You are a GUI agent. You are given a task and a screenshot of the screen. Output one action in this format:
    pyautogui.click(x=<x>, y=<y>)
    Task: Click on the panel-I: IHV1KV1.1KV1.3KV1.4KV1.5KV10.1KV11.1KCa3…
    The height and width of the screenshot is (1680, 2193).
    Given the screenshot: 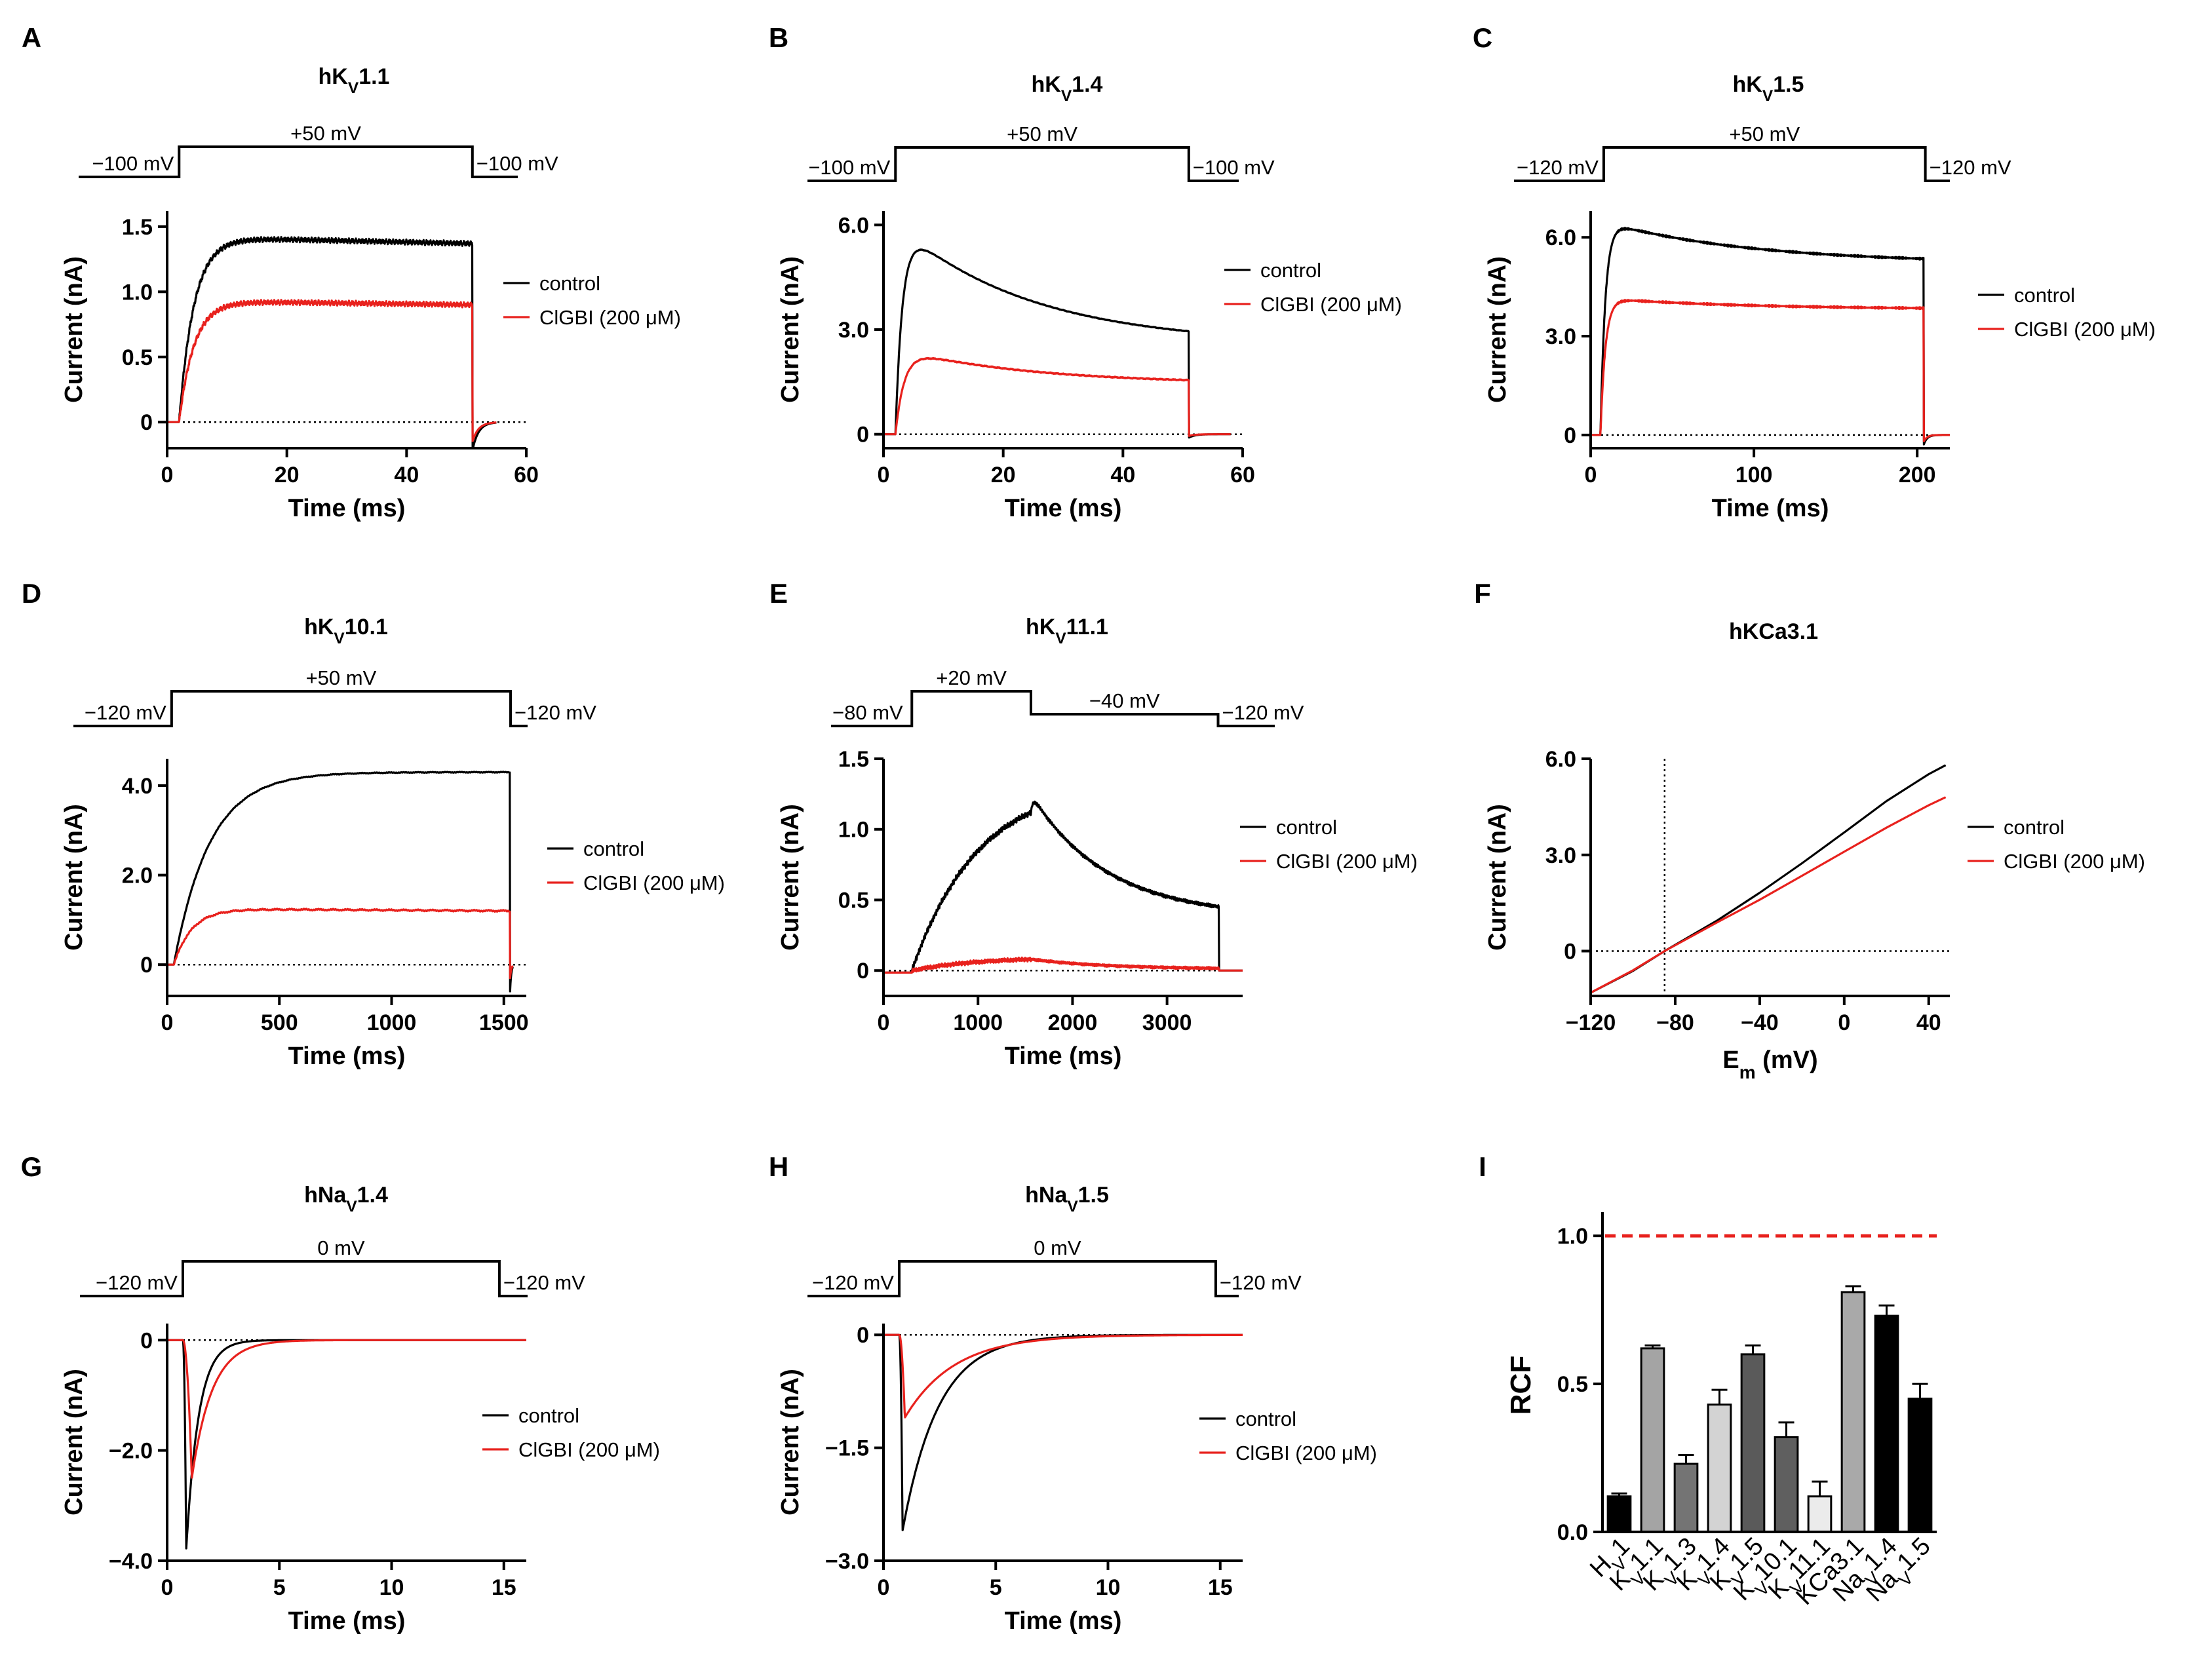 What is the action you would take?
    pyautogui.click(x=1708, y=1381)
    